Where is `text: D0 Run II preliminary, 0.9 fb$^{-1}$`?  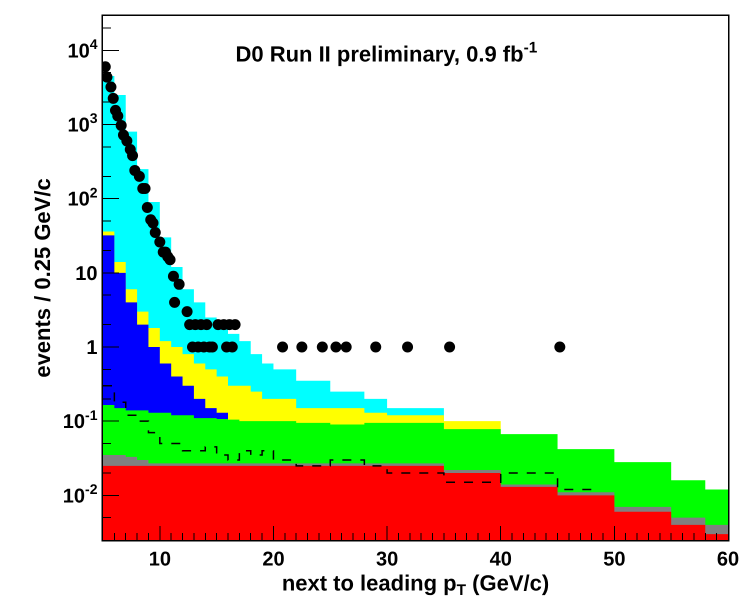 text: D0 Run II preliminary, 0.9 fb$^{-1}$ is located at coordinates (386, 53).